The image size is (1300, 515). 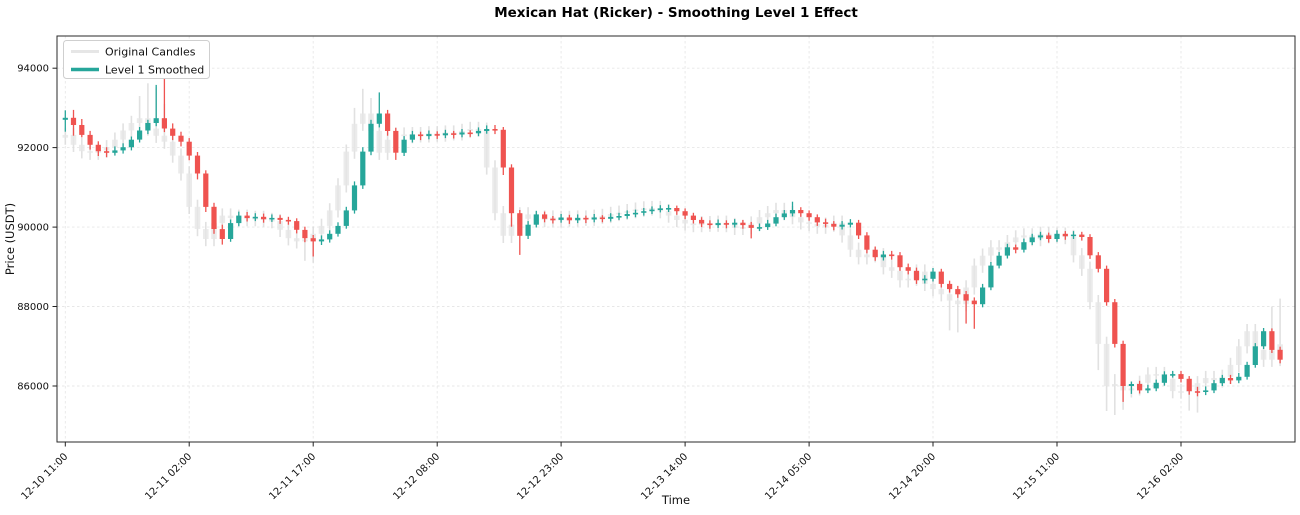 What do you see at coordinates (416, 476) in the screenshot?
I see `x-tick-label: 12-12 08:00` at bounding box center [416, 476].